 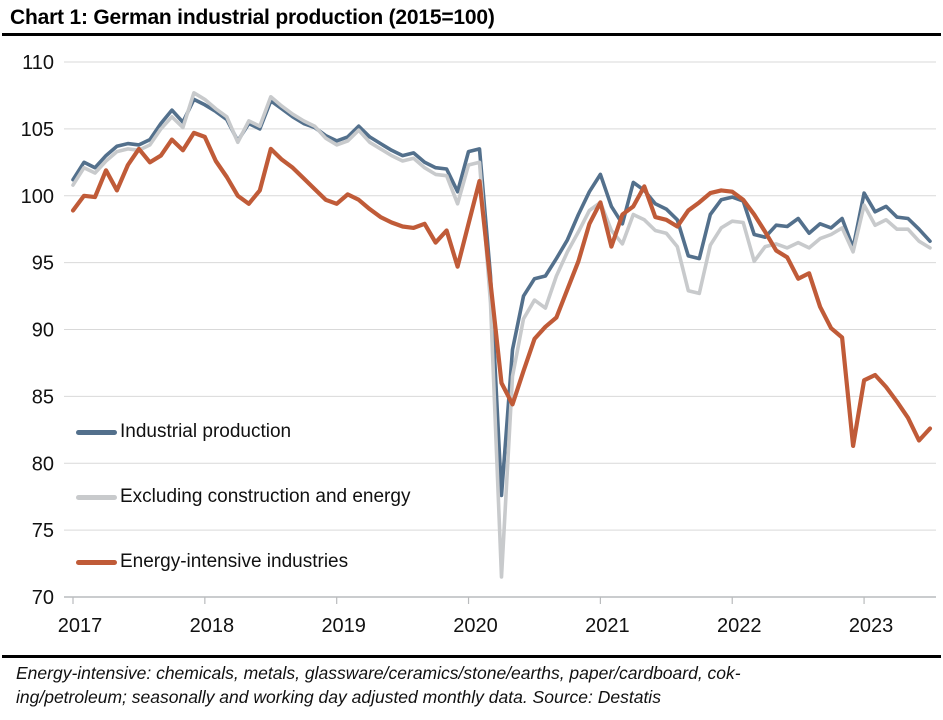 What do you see at coordinates (475, 626) in the screenshot?
I see `x-tick-label: 2020` at bounding box center [475, 626].